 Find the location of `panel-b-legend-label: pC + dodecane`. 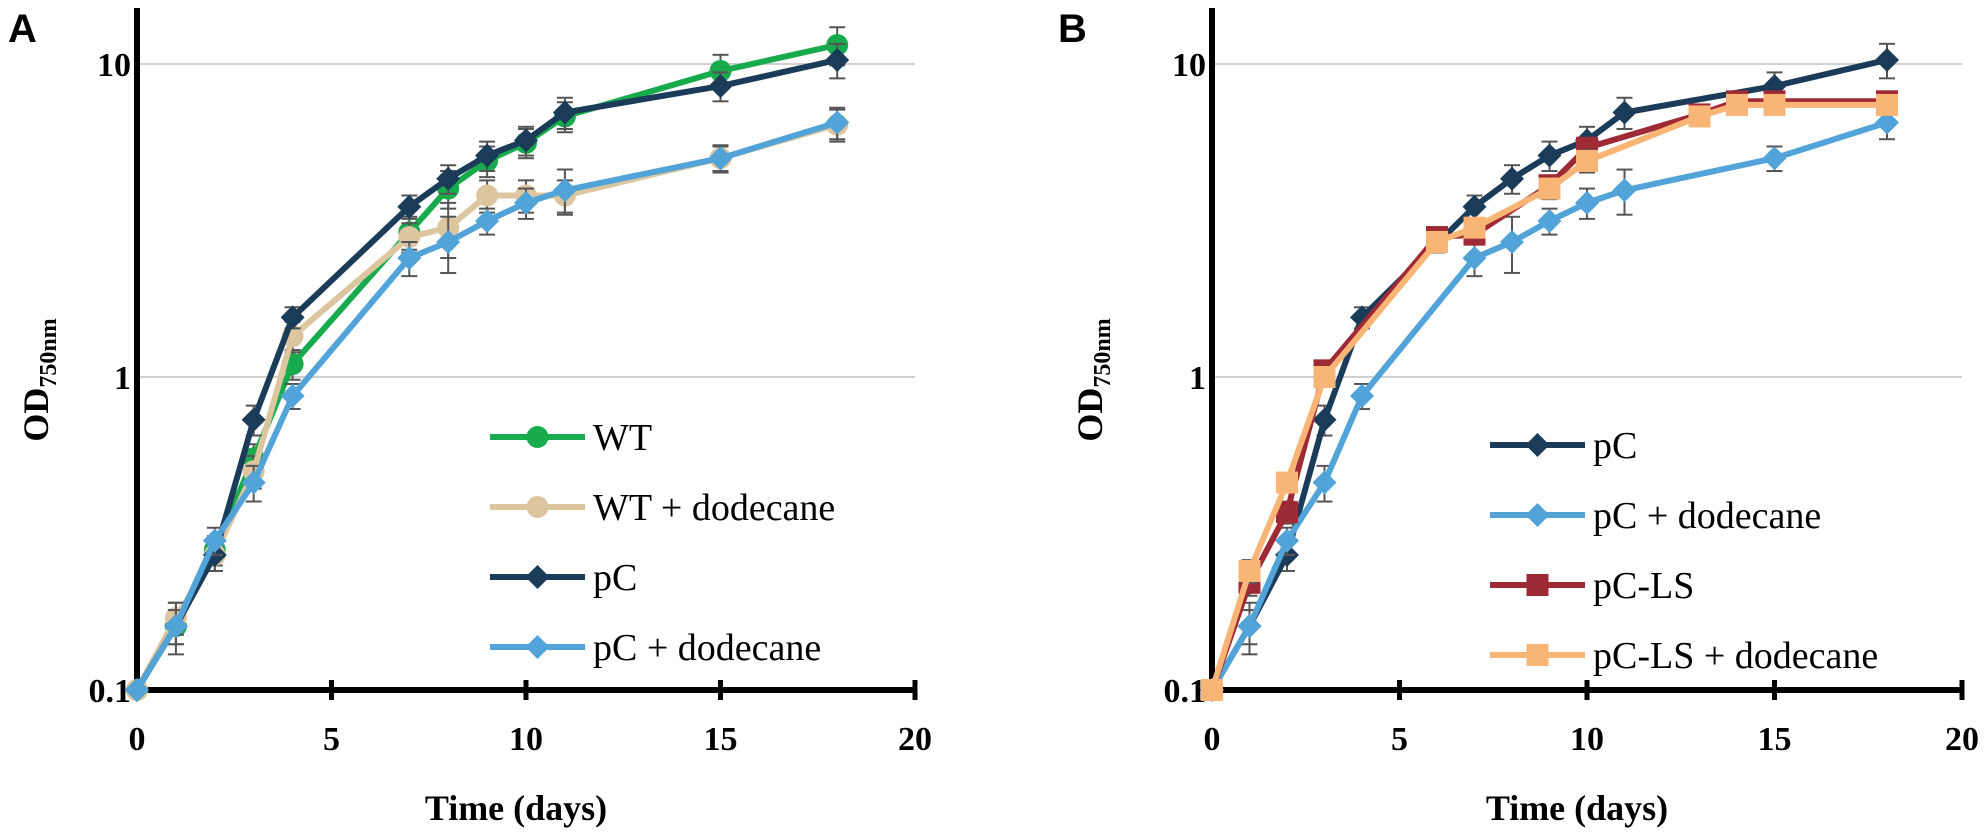

panel-b-legend-label: pC + dodecane is located at coordinates (1707, 516).